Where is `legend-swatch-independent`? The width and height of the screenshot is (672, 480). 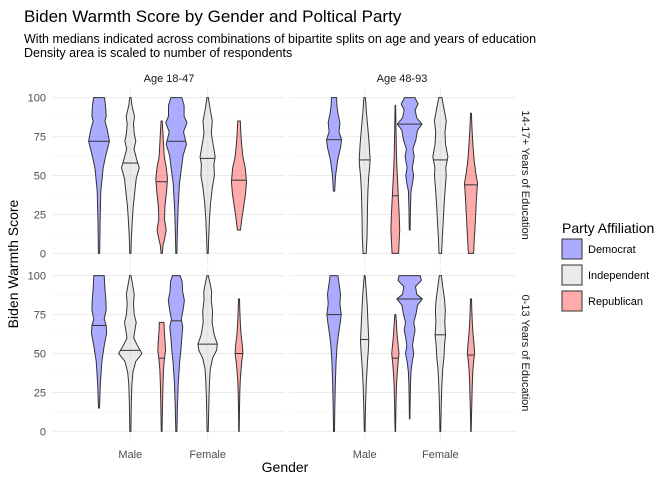 legend-swatch-independent is located at coordinates (572, 275).